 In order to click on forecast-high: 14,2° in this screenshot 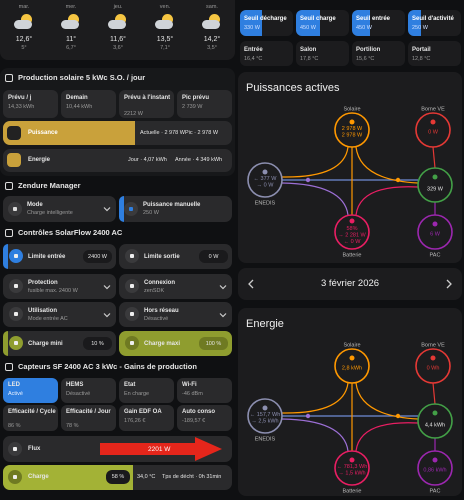, I will do `click(212, 39)`.